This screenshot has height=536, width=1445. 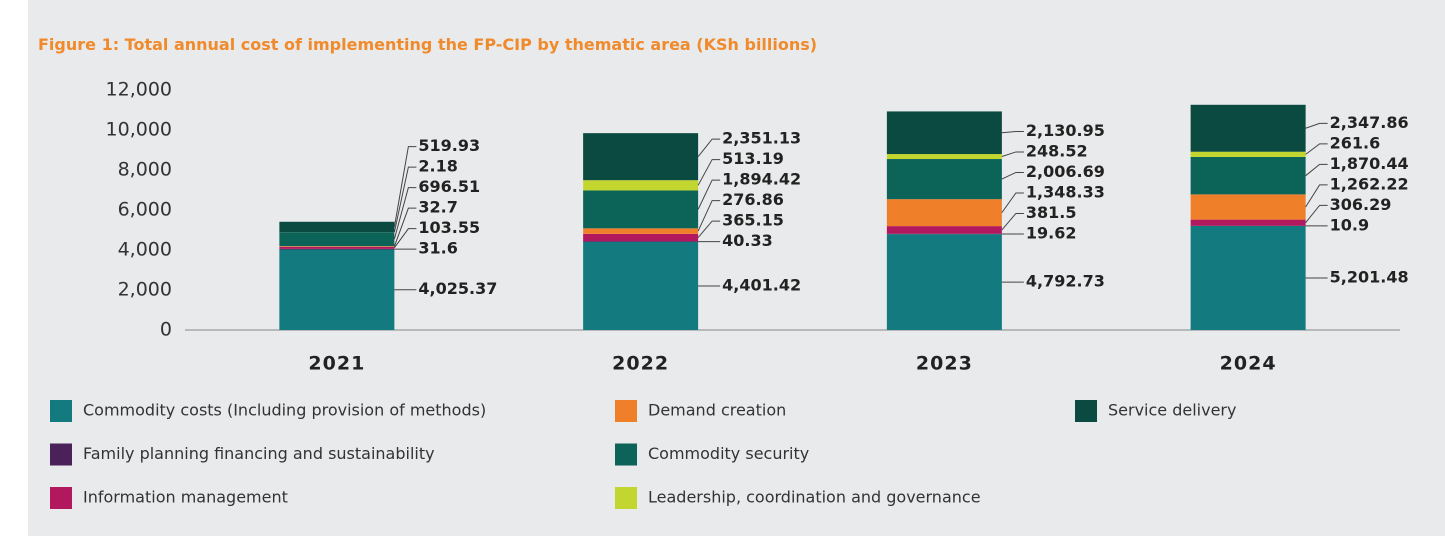 I want to click on x-tick-label: 2024, so click(x=1248, y=364).